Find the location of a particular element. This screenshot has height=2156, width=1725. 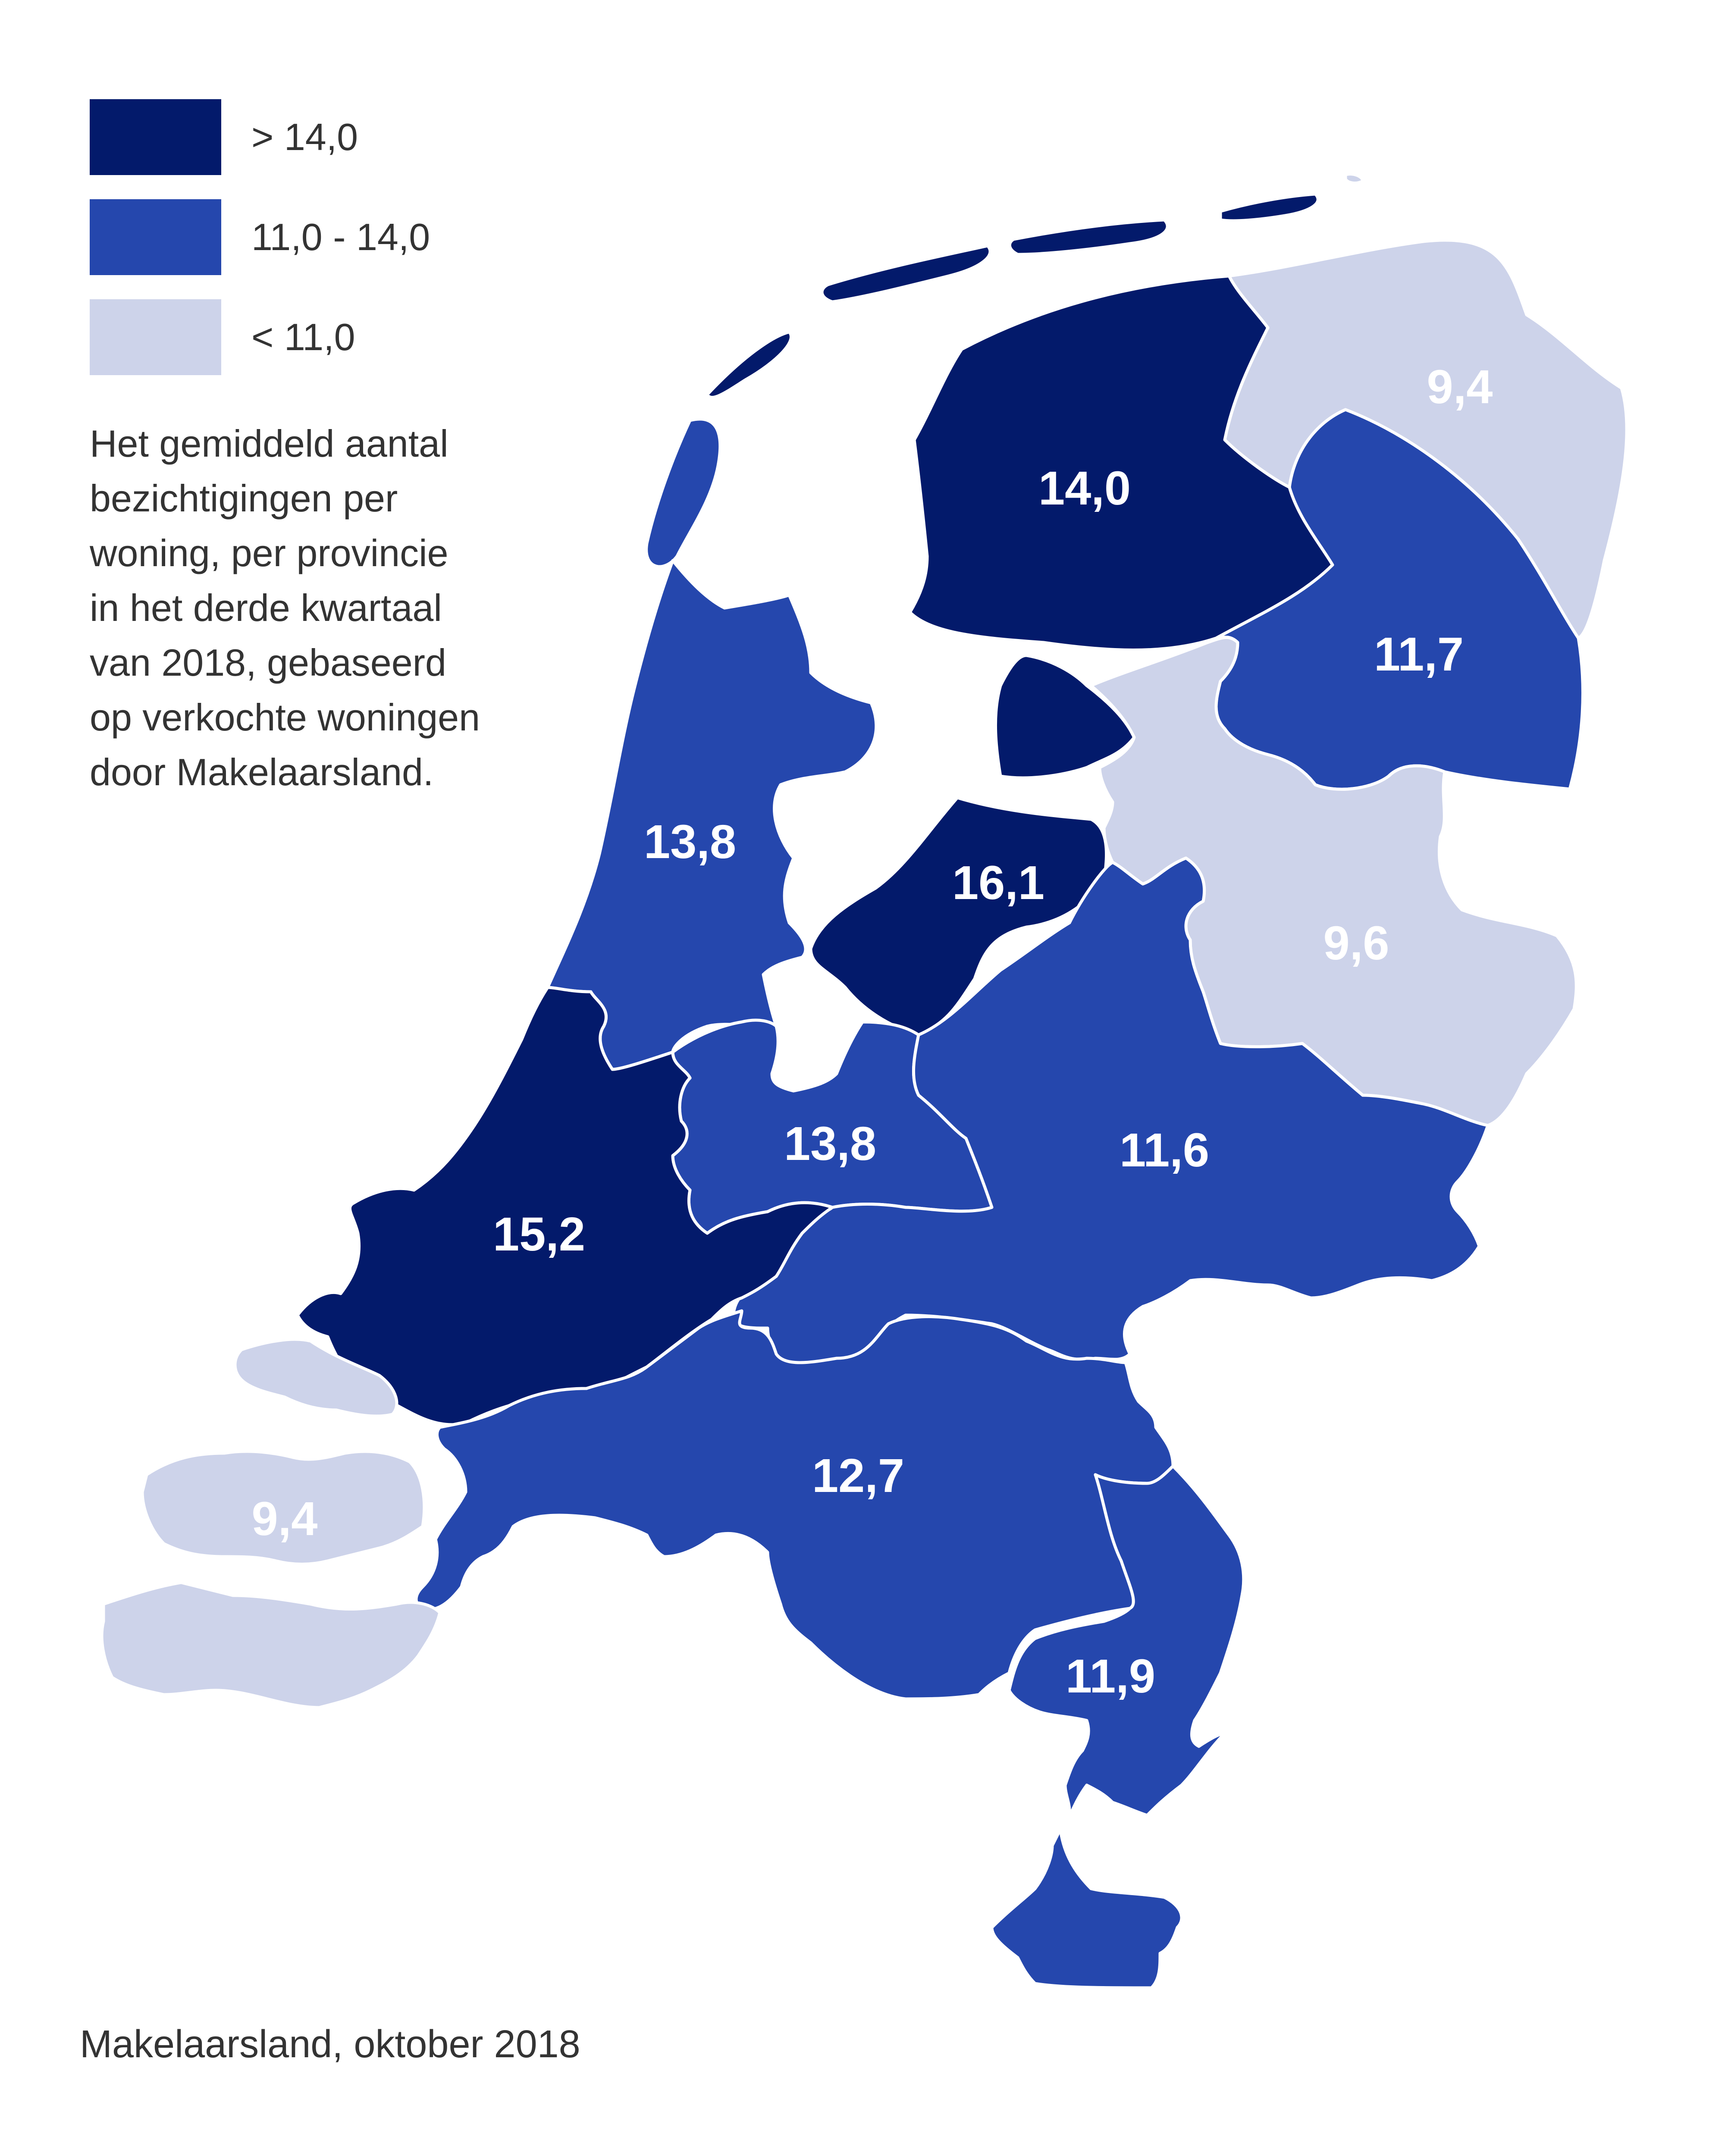

legend-label-mid: 11,0 - 14,0 is located at coordinates (340, 237).